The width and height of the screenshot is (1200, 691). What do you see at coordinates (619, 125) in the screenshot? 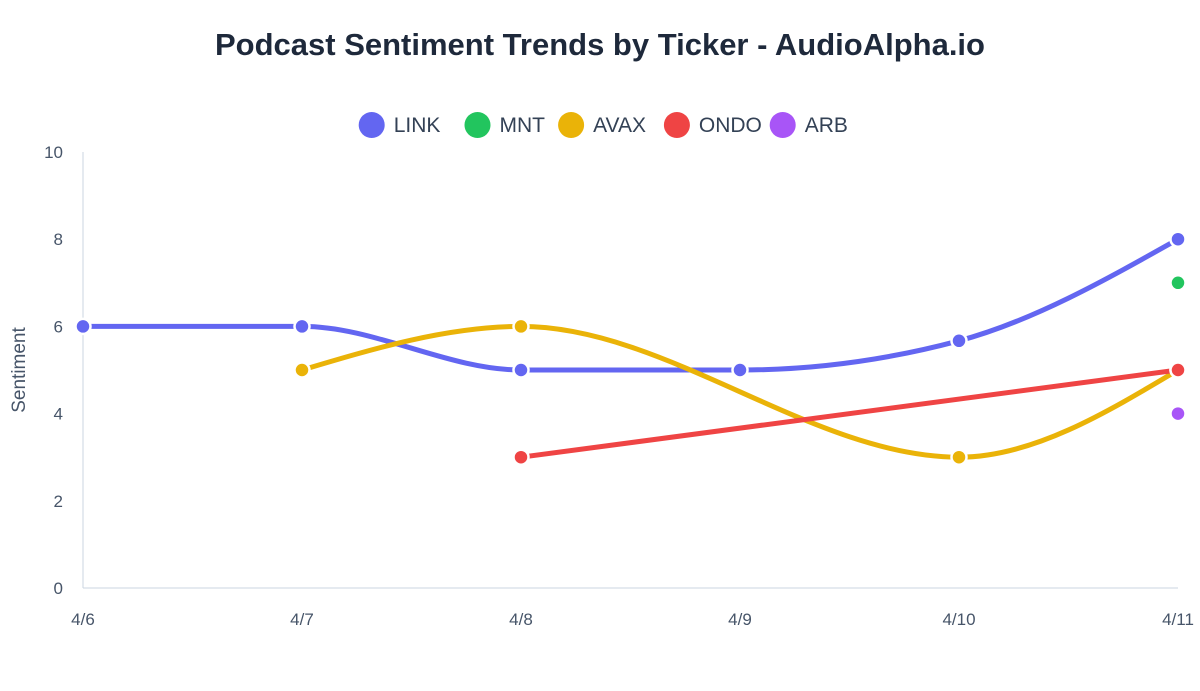
I see `legend-label: AVAX` at bounding box center [619, 125].